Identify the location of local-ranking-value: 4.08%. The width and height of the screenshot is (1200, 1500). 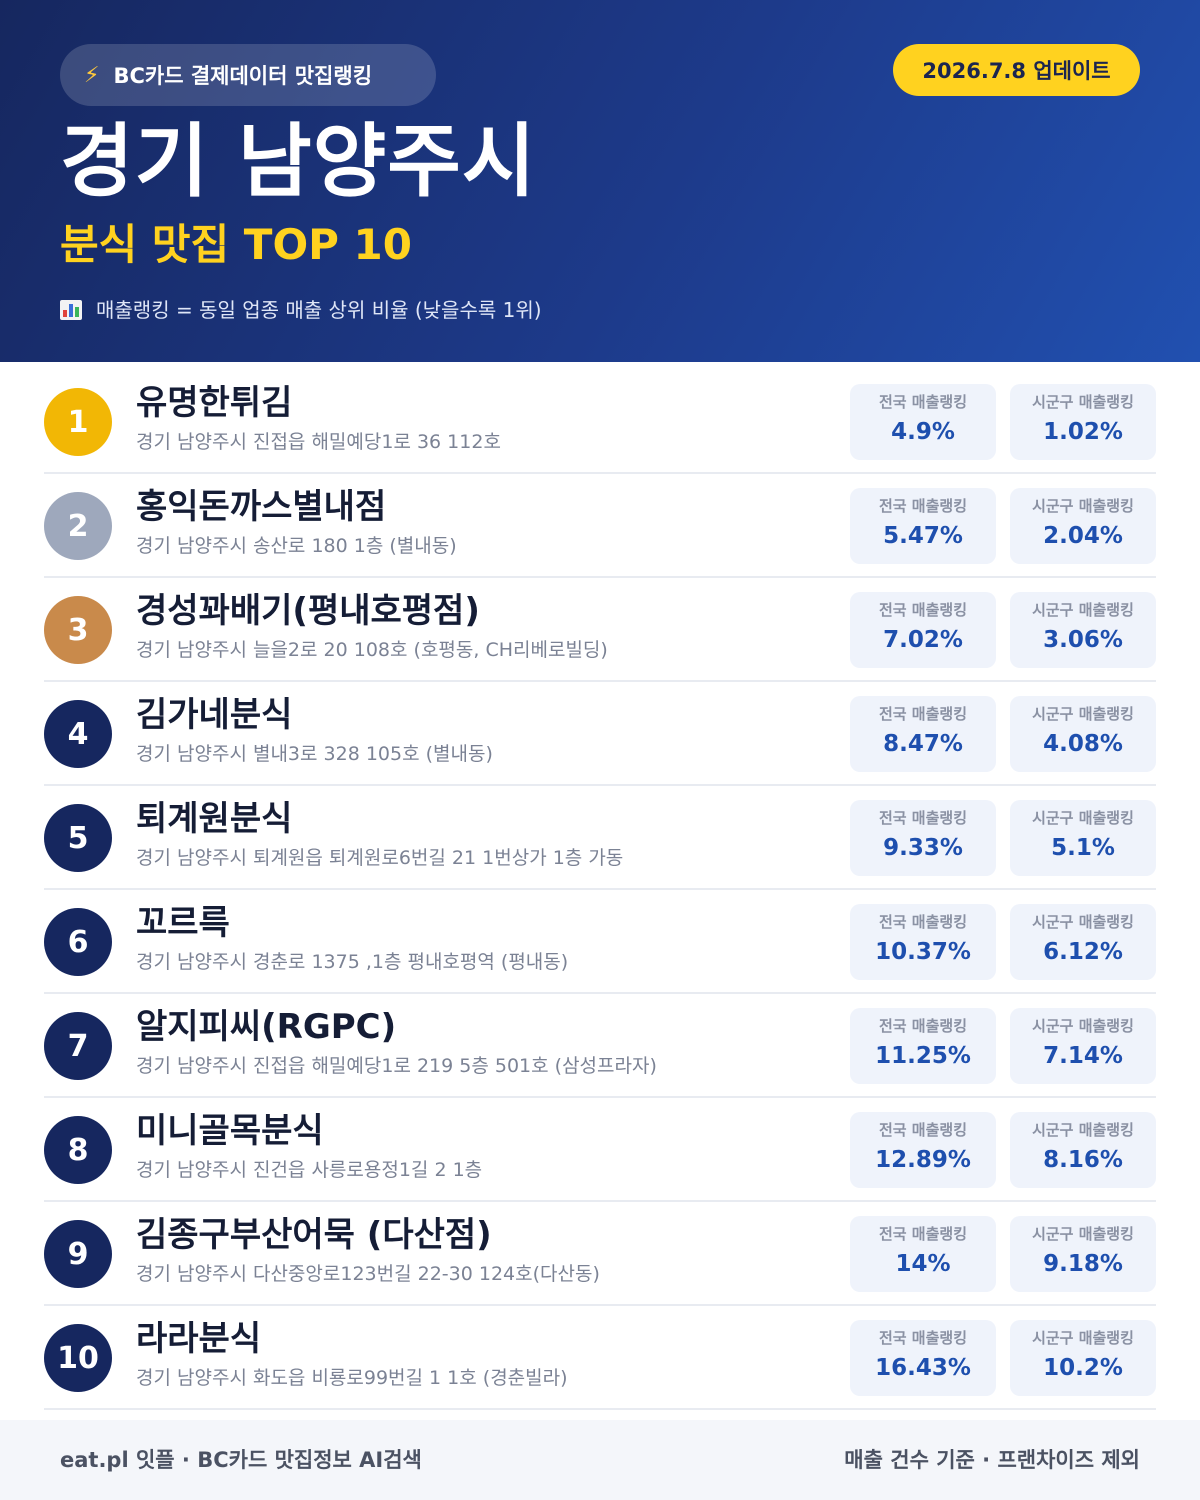
(1083, 744).